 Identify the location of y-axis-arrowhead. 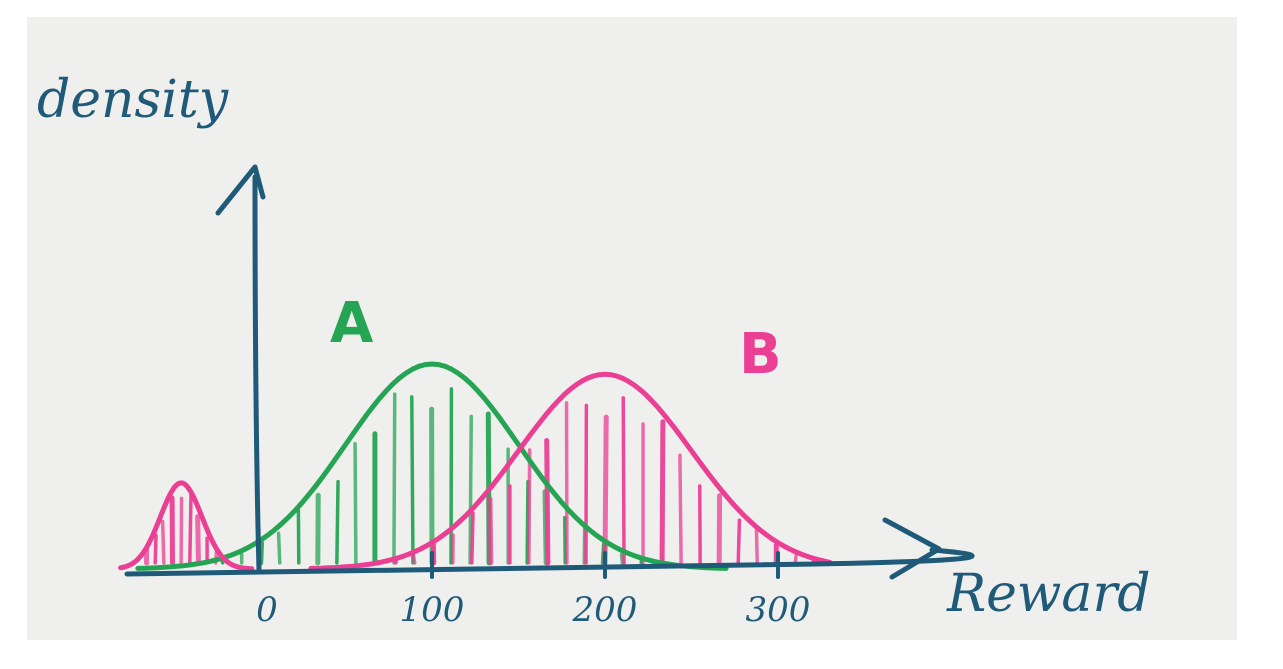
(240, 190).